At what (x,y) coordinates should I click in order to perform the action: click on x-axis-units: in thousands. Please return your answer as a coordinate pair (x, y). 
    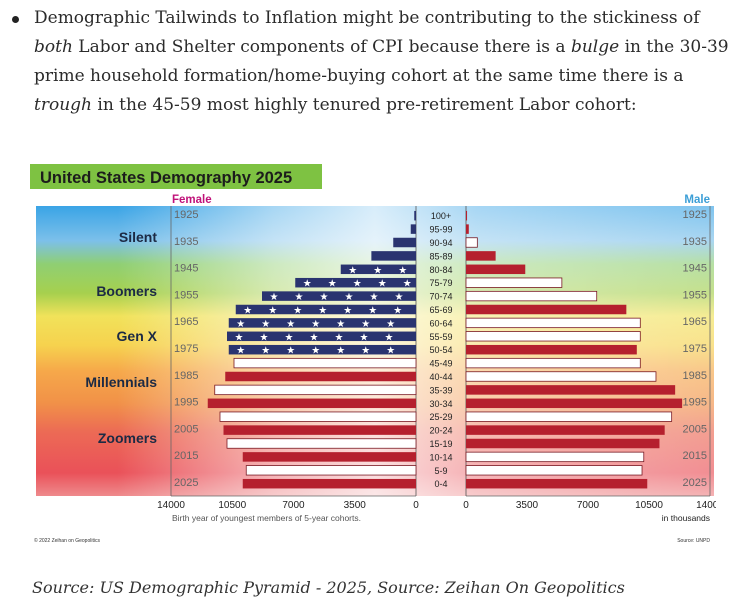
    Looking at the image, I should click on (686, 518).